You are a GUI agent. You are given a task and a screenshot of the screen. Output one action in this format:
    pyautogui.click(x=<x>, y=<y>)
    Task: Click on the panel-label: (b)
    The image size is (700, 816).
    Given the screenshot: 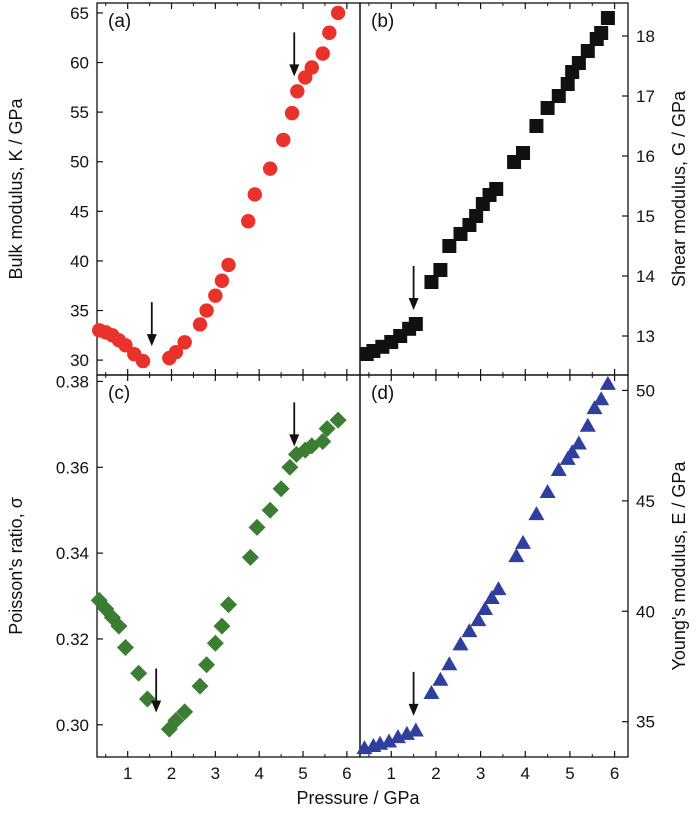 What is the action you would take?
    pyautogui.click(x=382, y=21)
    